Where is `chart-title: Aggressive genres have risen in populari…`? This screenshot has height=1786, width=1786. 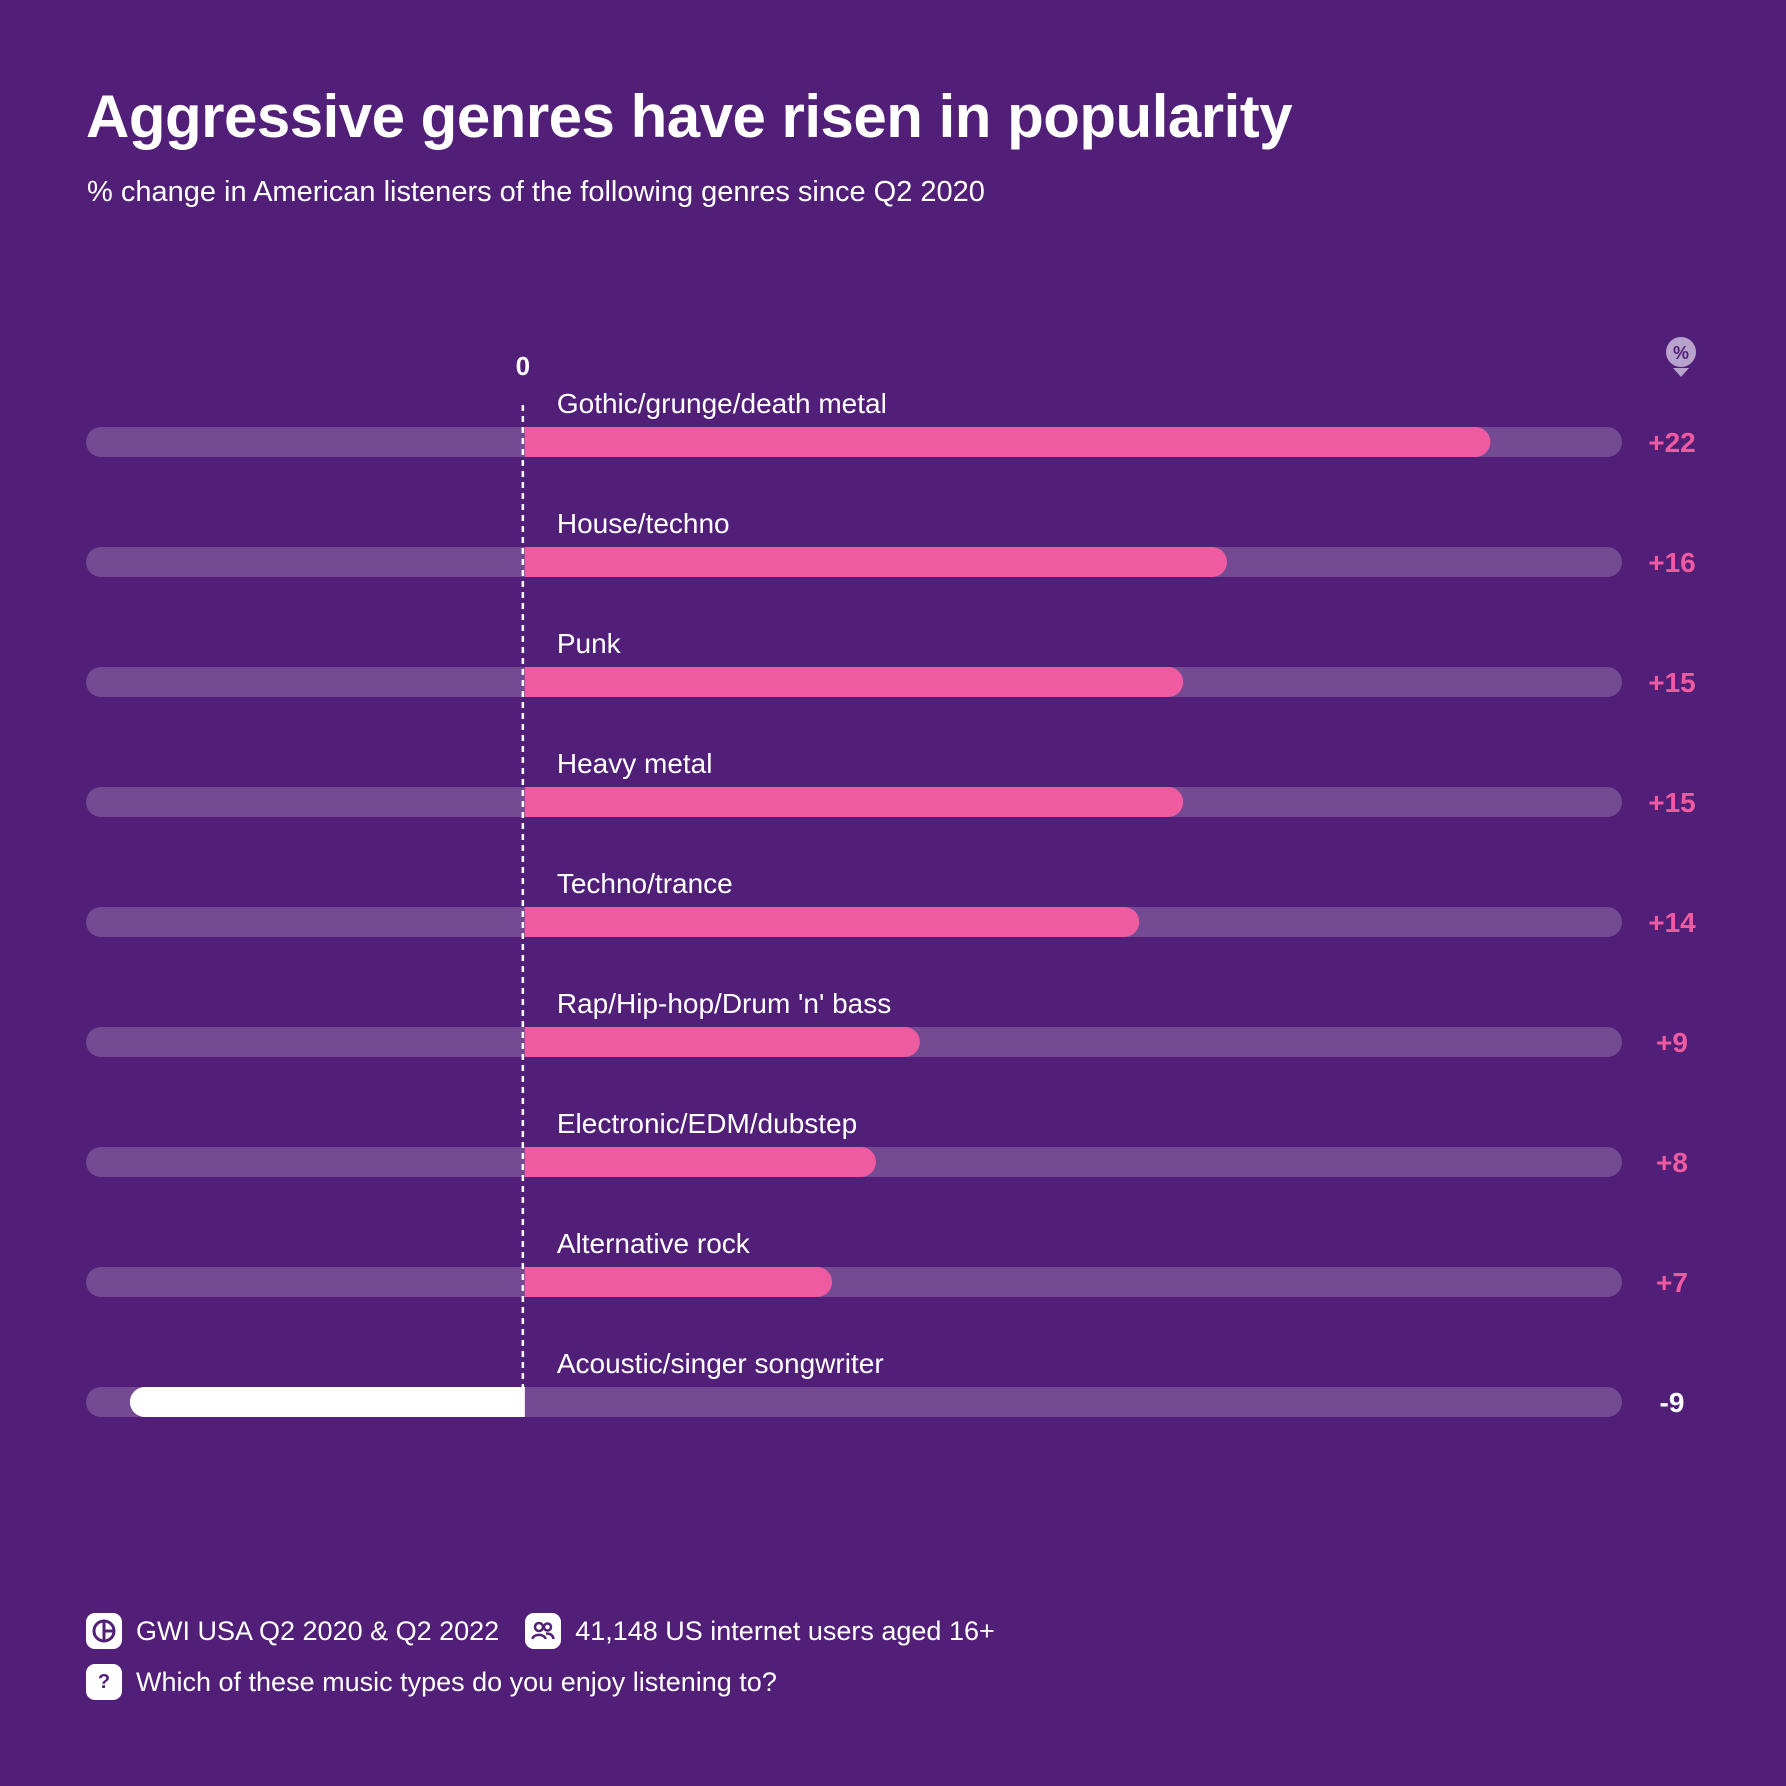 chart-title: Aggressive genres have risen in populari… is located at coordinates (689, 116).